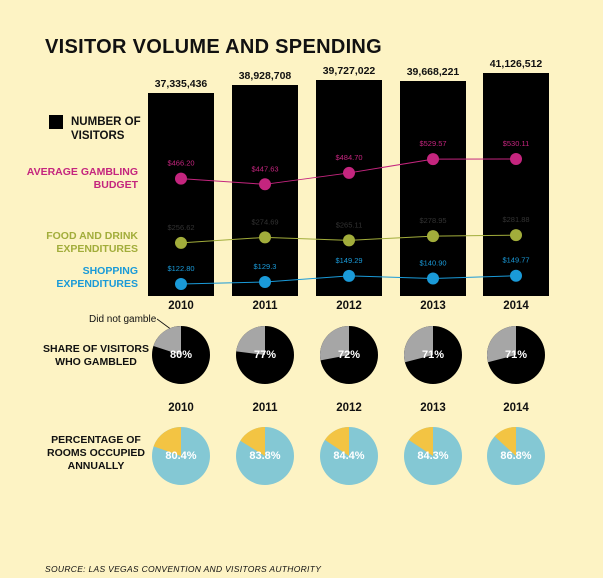 The image size is (603, 578). I want to click on gambled-pie-value-label: 72%, so click(349, 355).